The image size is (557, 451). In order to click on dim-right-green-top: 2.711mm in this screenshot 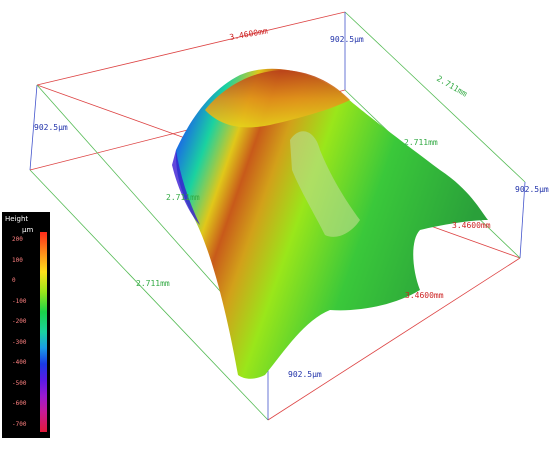, I will do `click(452, 86)`.